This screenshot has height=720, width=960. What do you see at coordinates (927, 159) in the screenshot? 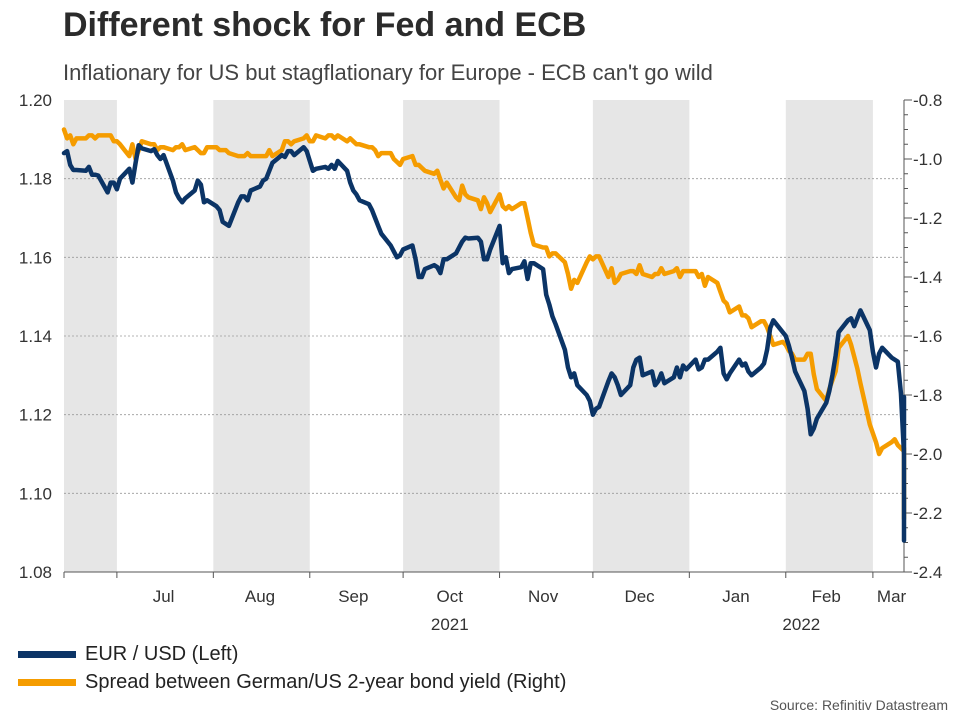
I see `y-right-tick-label: -1.0` at bounding box center [927, 159].